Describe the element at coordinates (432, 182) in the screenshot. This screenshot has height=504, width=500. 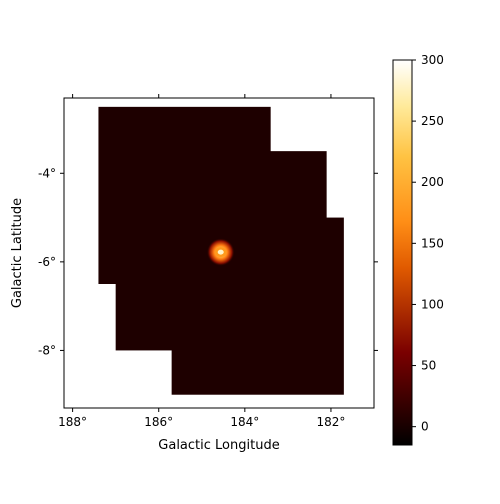
I see `colorbar-tick-label: 200` at that location.